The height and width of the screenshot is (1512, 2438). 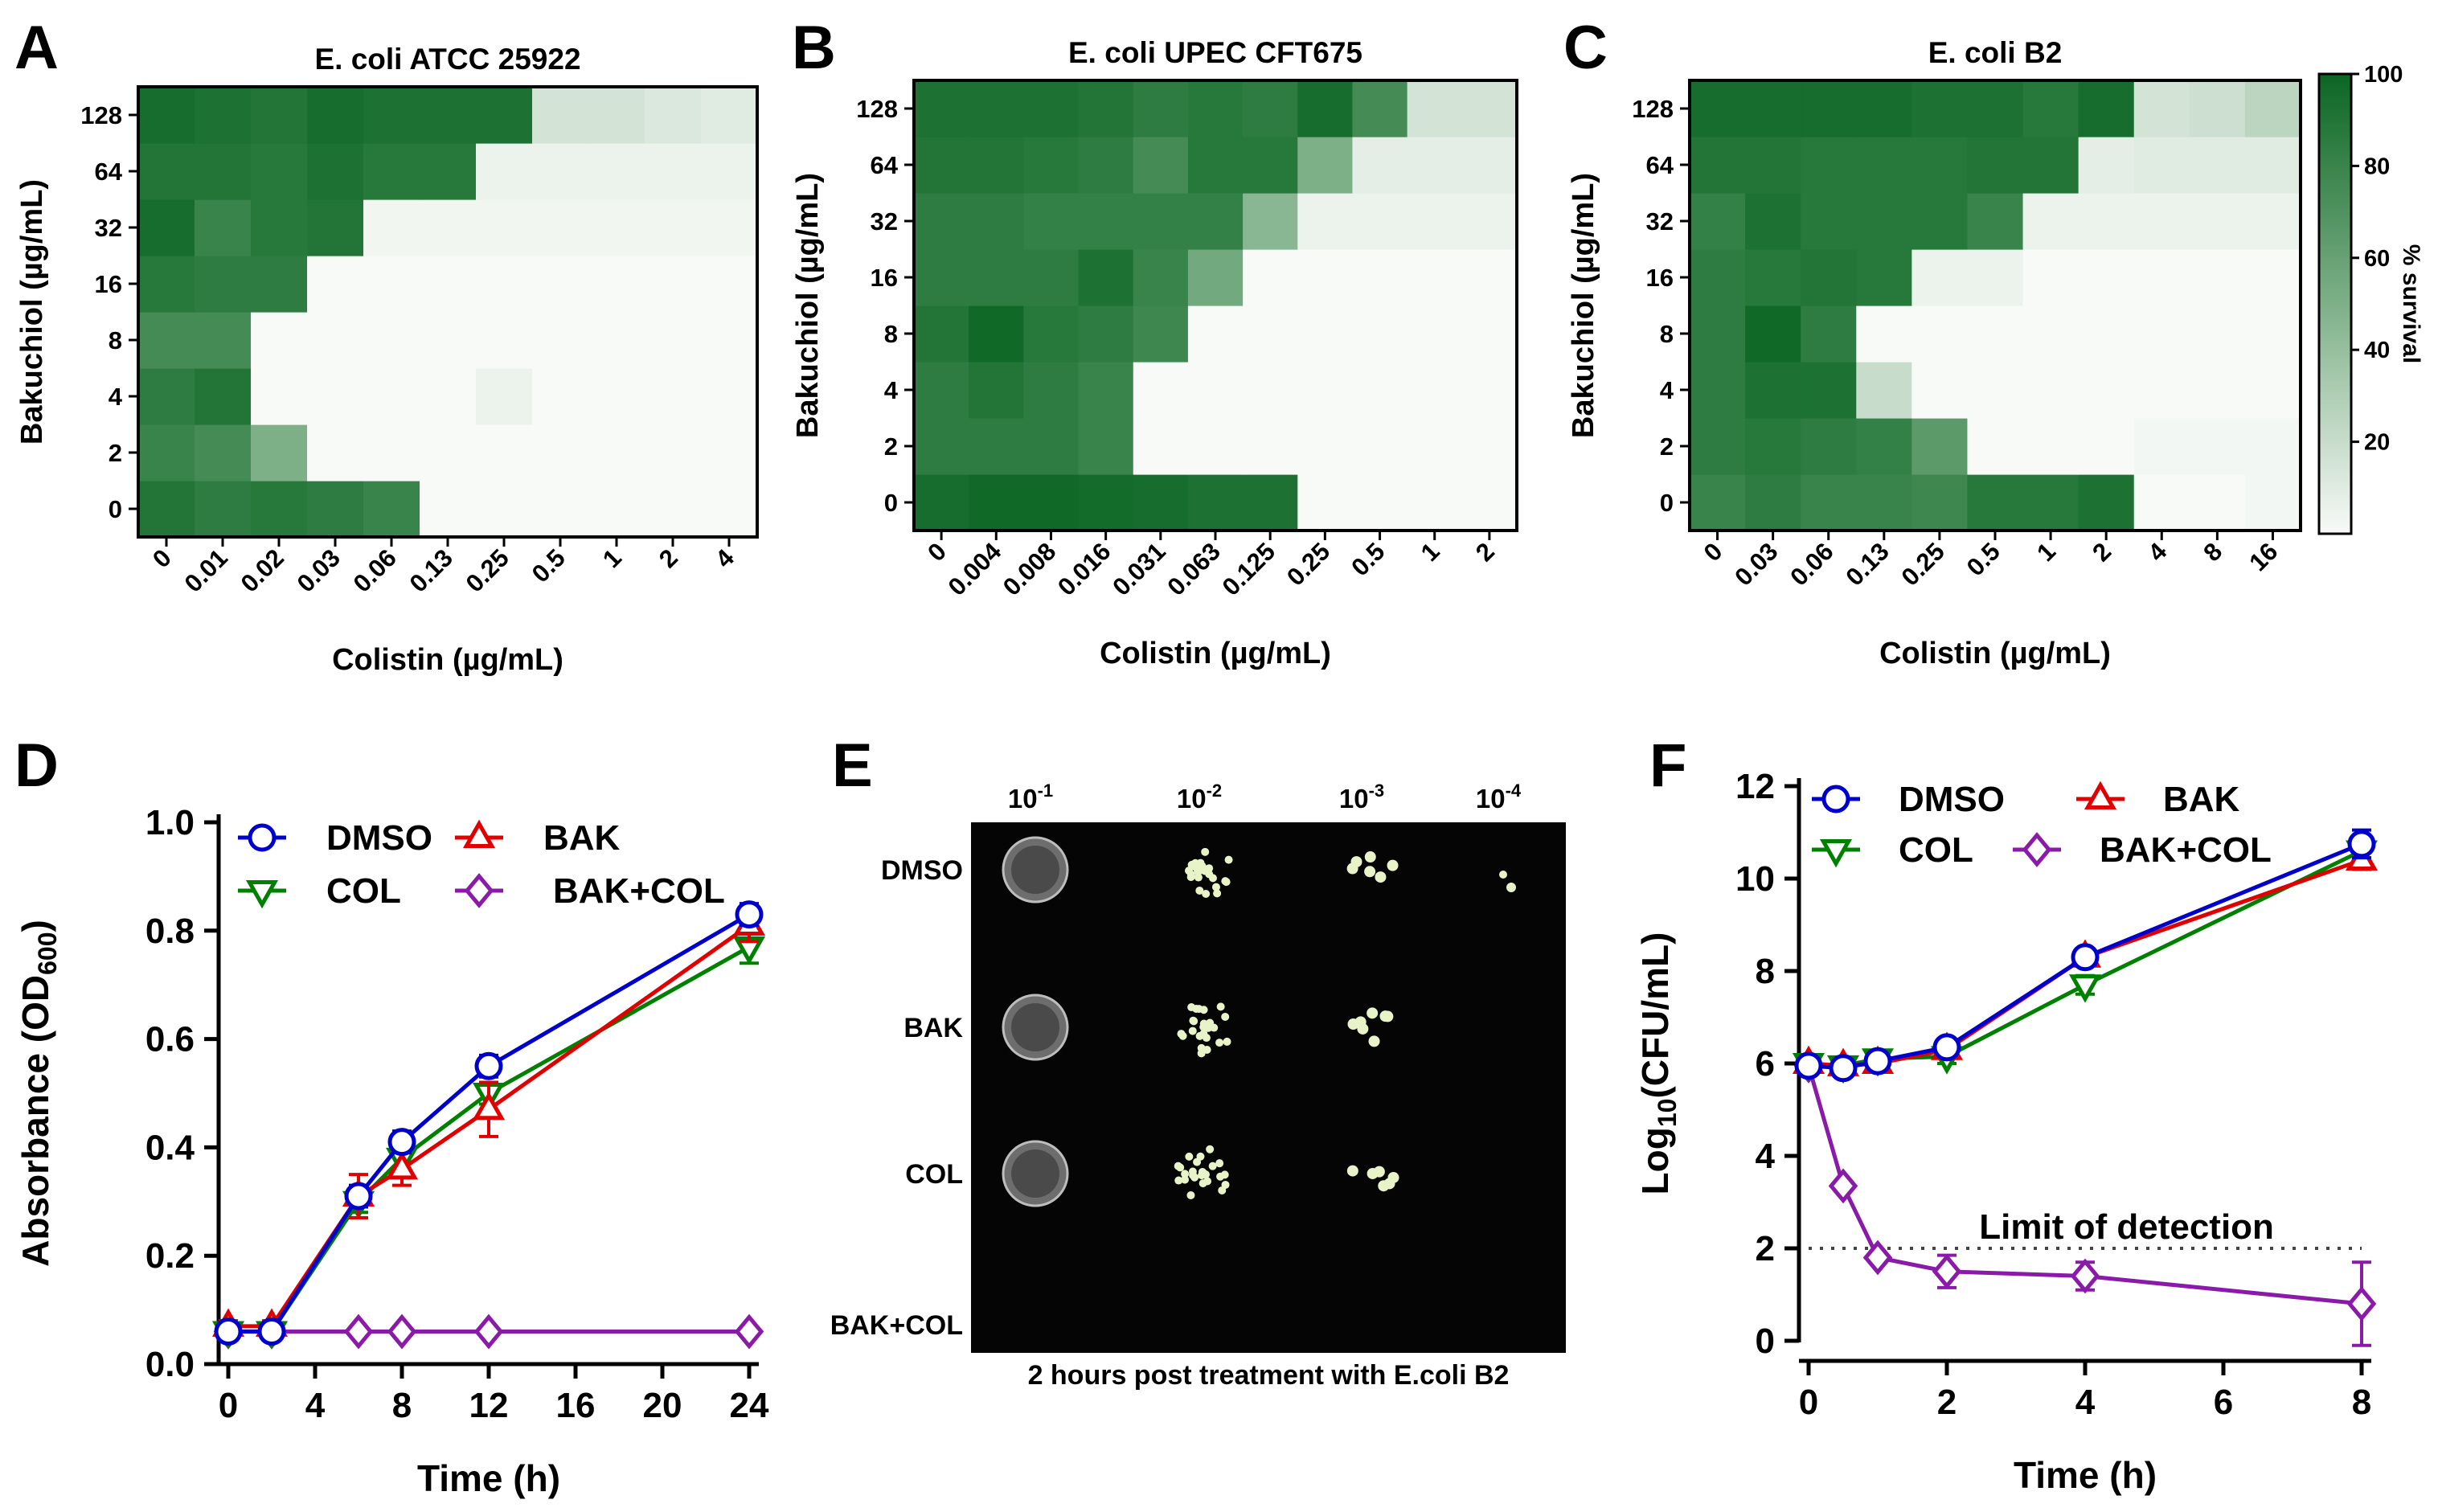 I want to click on colorbar: 20 40 60 80 100 % survival, so click(x=2370, y=298).